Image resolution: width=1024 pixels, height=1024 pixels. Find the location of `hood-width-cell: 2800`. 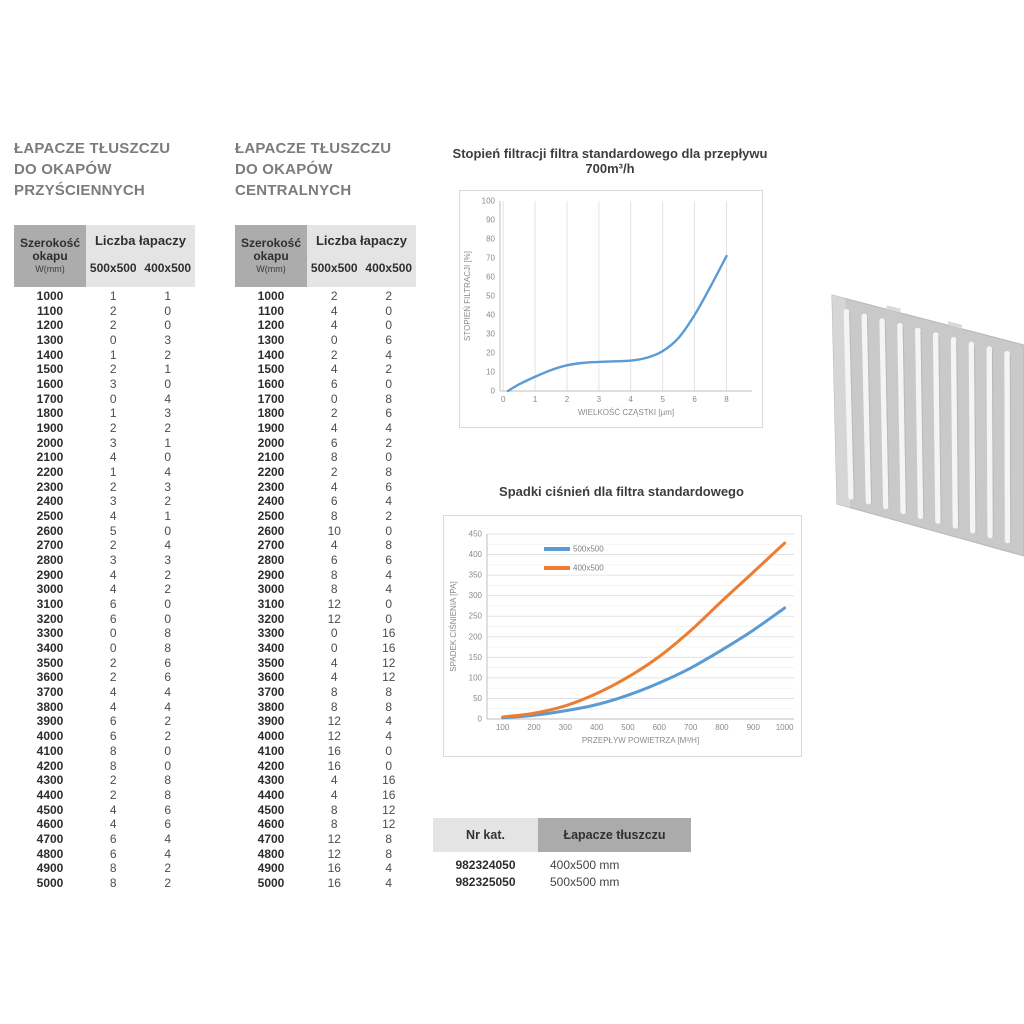

hood-width-cell: 2800 is located at coordinates (50, 560).